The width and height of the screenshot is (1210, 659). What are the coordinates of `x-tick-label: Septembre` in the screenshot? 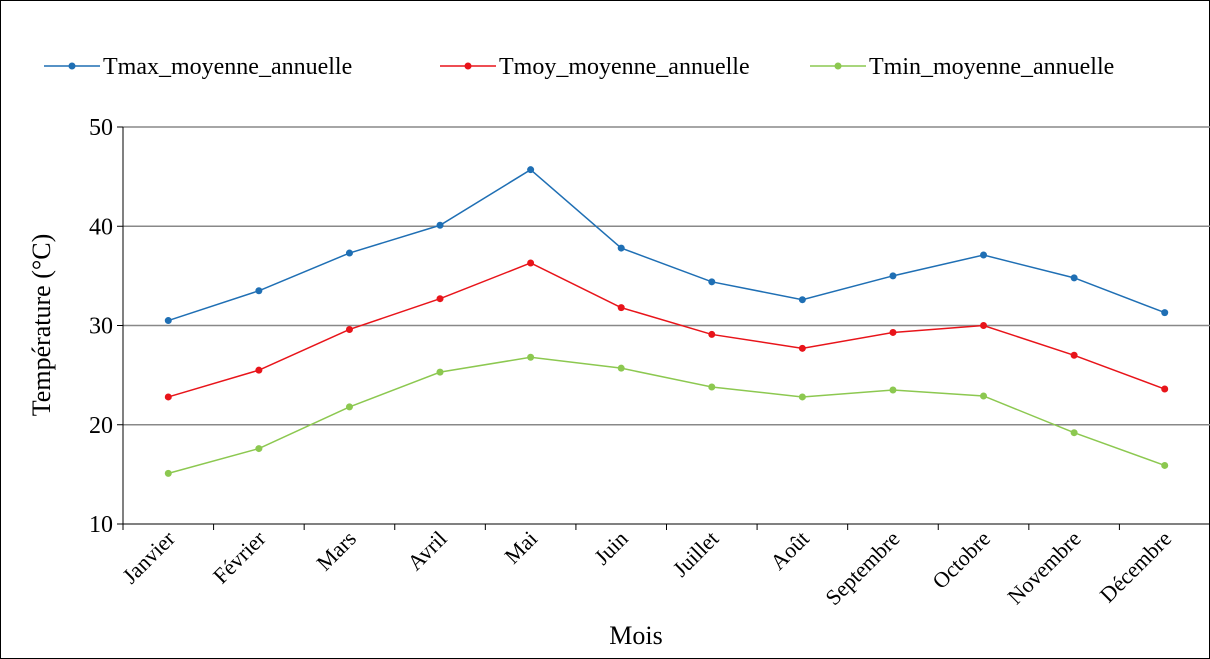 It's located at (862, 568).